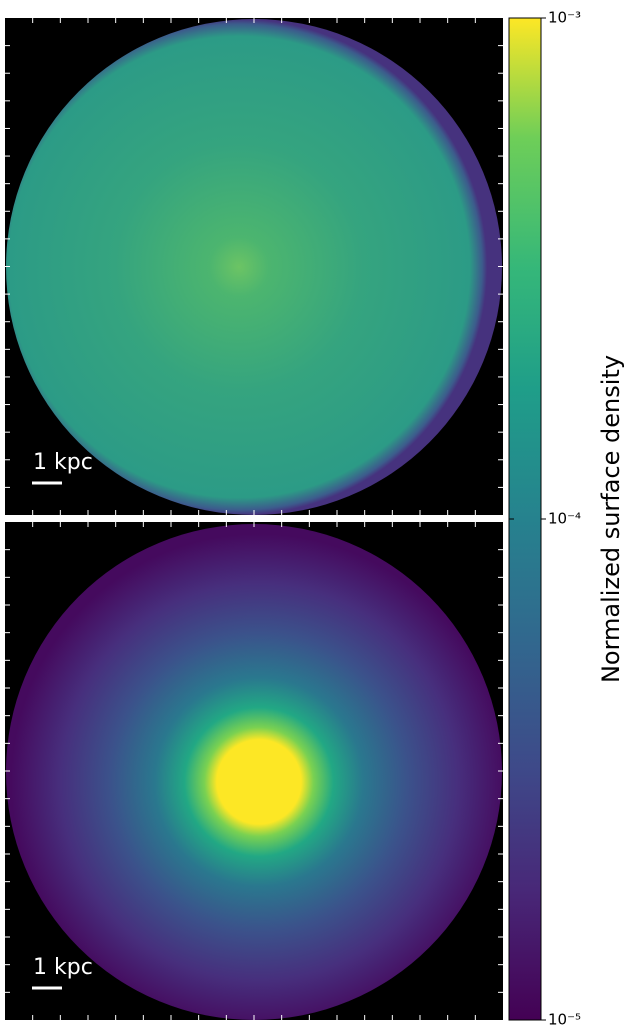 The image size is (630, 1036). I want to click on colorbar-tick-label: 10⁻⁵, so click(564, 1020).